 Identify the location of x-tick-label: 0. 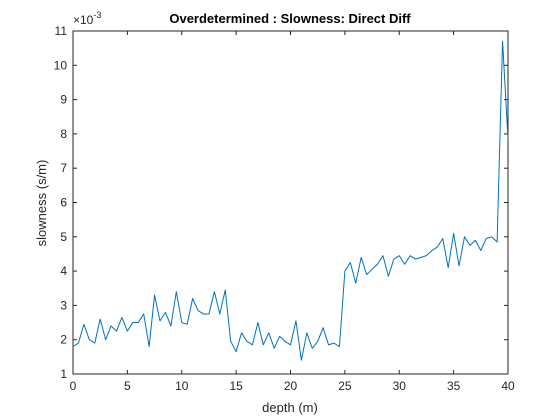
(73, 386).